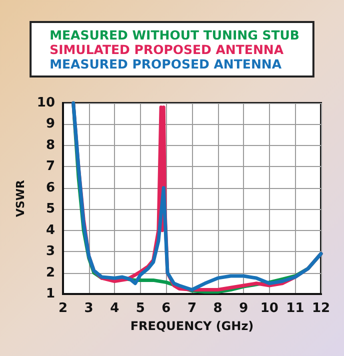  I want to click on y-tick-label: 10, so click(45, 103).